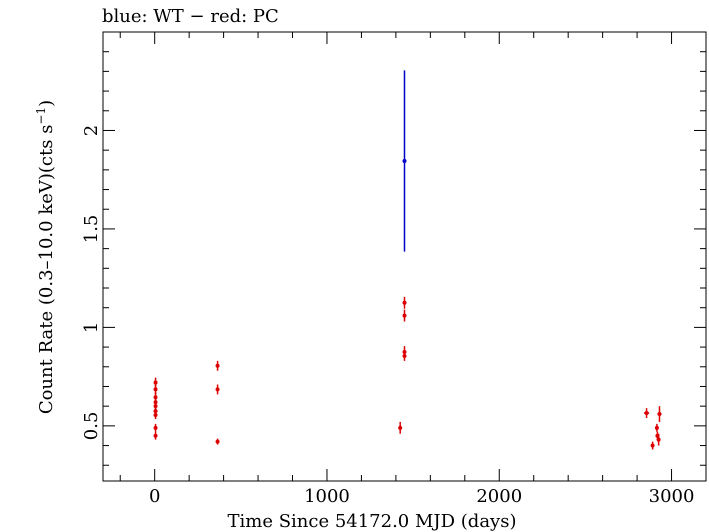  What do you see at coordinates (327, 496) in the screenshot?
I see `x-tick-label: 1000` at bounding box center [327, 496].